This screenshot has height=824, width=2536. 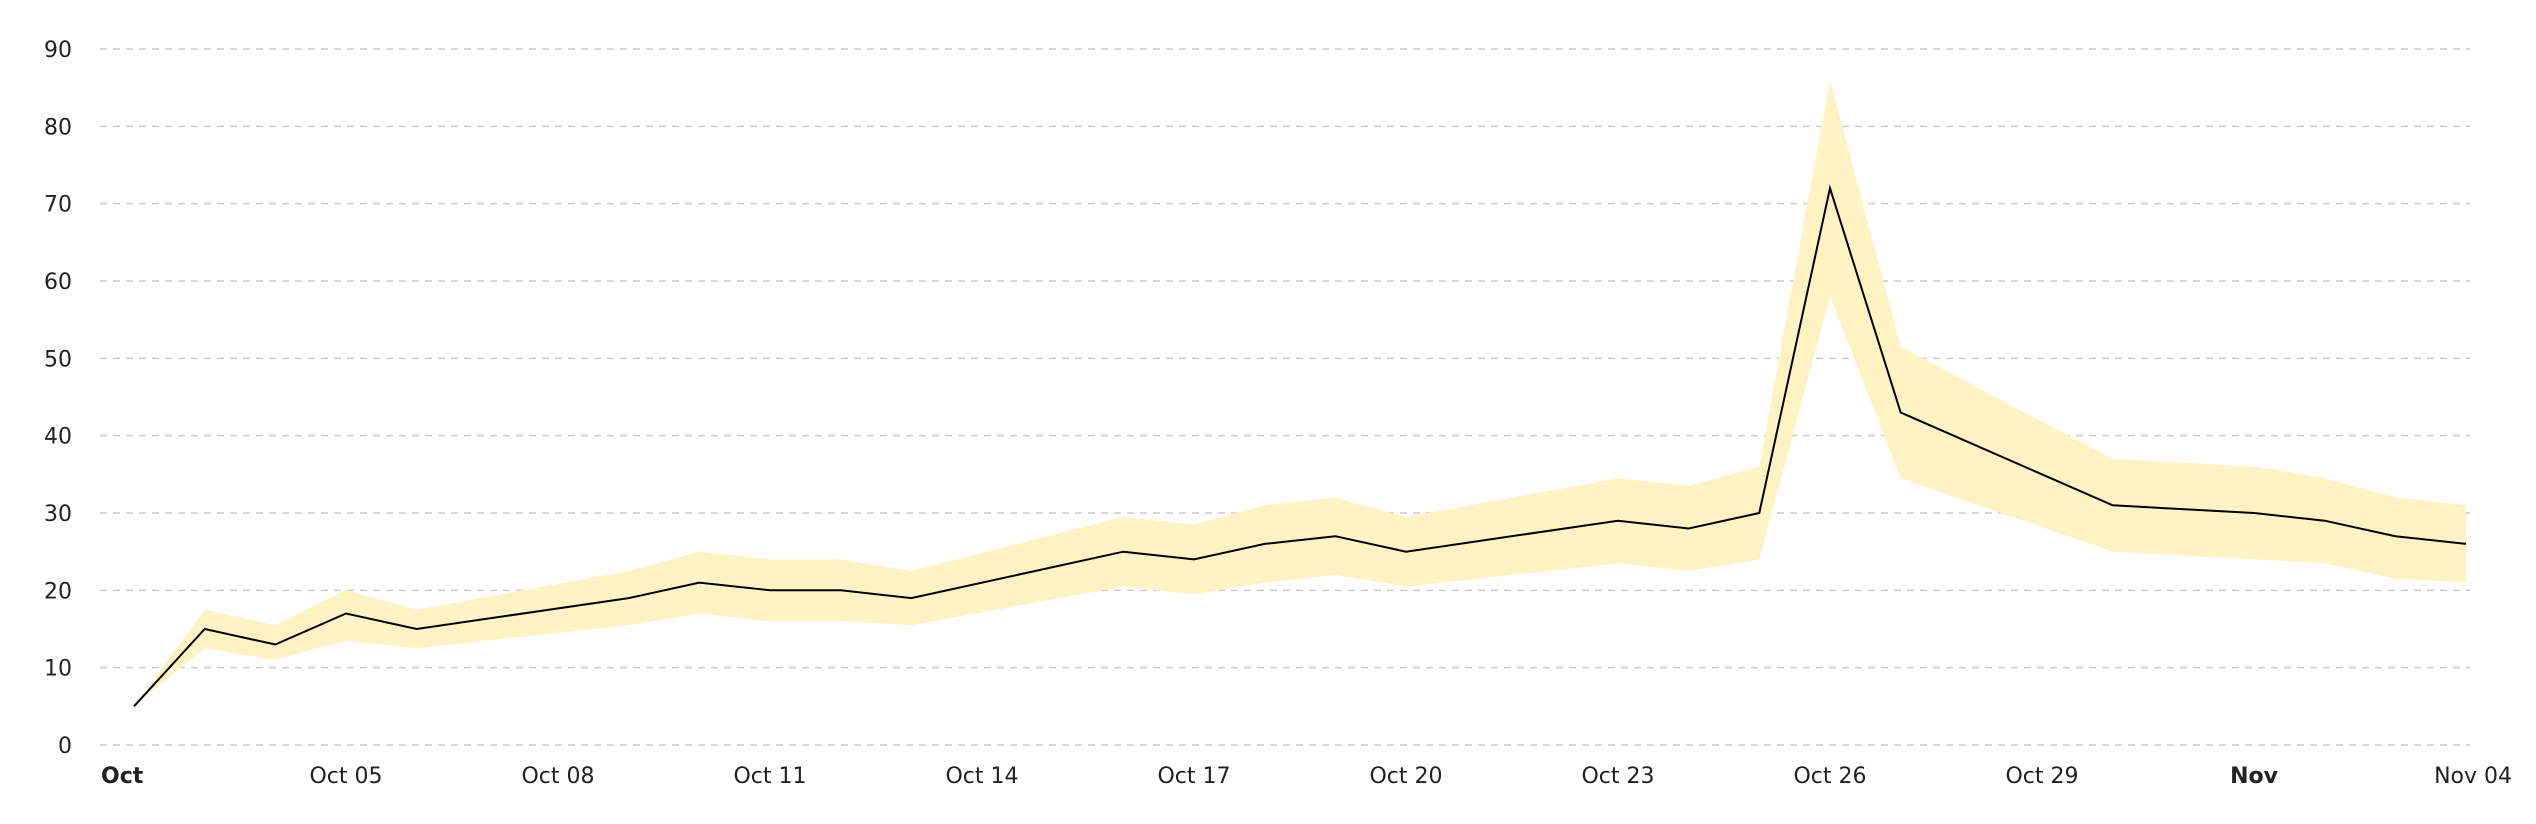 What do you see at coordinates (1829, 776) in the screenshot?
I see `x-tick-label: Oct 26` at bounding box center [1829, 776].